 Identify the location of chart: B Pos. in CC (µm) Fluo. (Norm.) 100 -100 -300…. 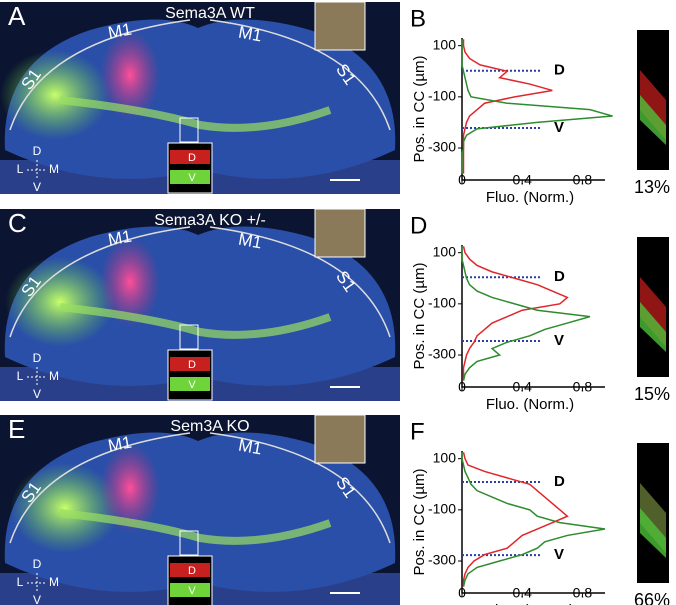
(511, 105).